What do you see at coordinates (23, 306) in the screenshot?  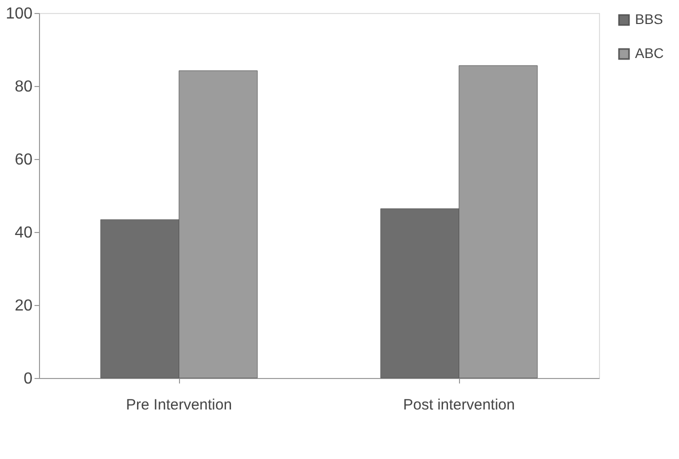 I see `y-tick-label: 20` at bounding box center [23, 306].